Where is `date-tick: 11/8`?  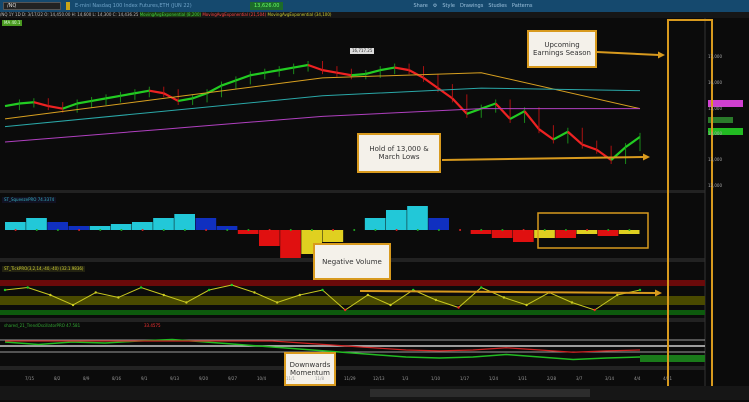
date-tick: 11/8 is located at coordinates (319, 378).